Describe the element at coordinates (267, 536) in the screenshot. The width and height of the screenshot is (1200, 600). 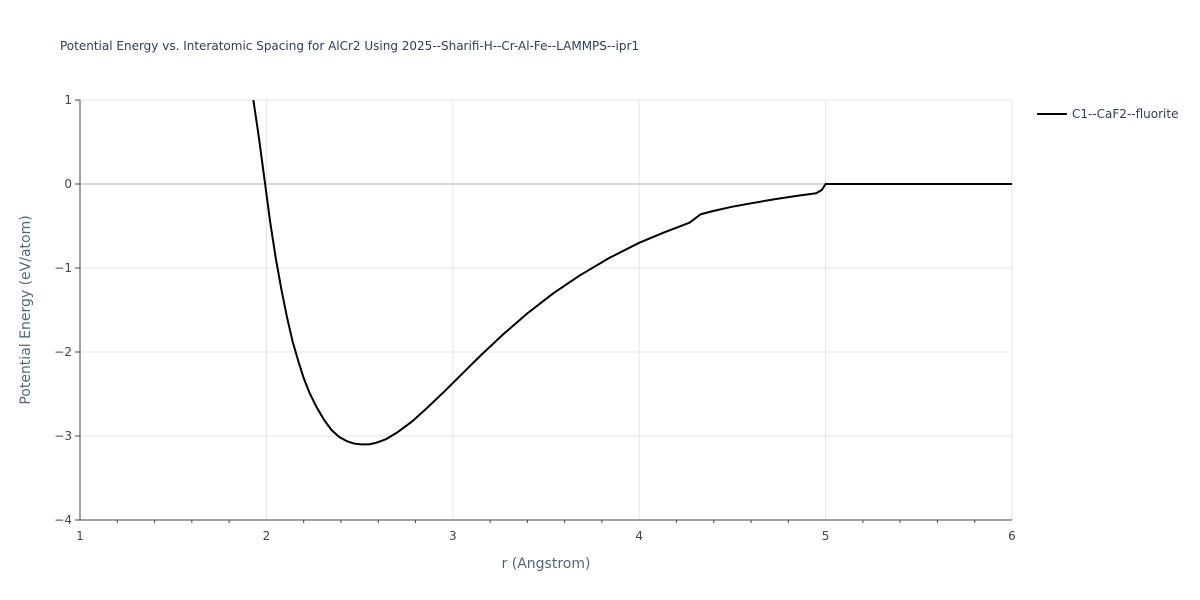
I see `x-tick-label: 2` at that location.